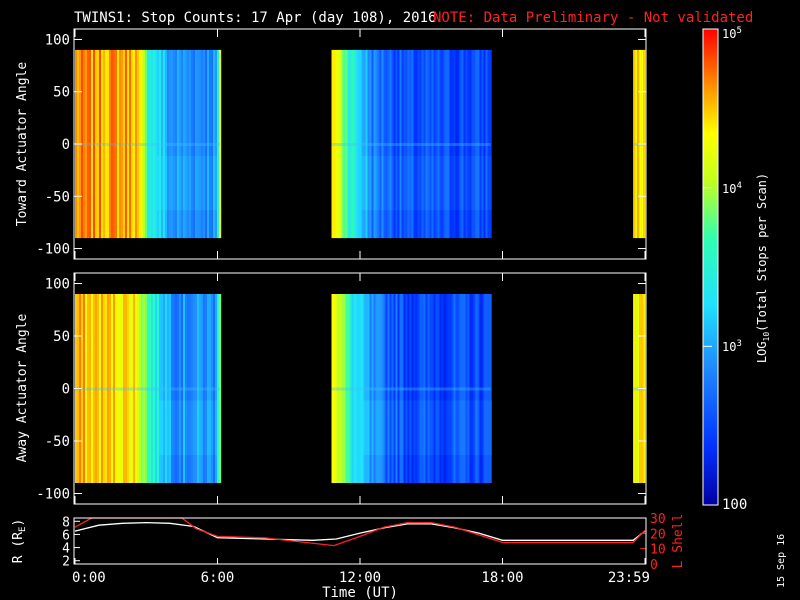  Describe the element at coordinates (658, 534) in the screenshot. I see `lshell-tick-label: 20` at that location.